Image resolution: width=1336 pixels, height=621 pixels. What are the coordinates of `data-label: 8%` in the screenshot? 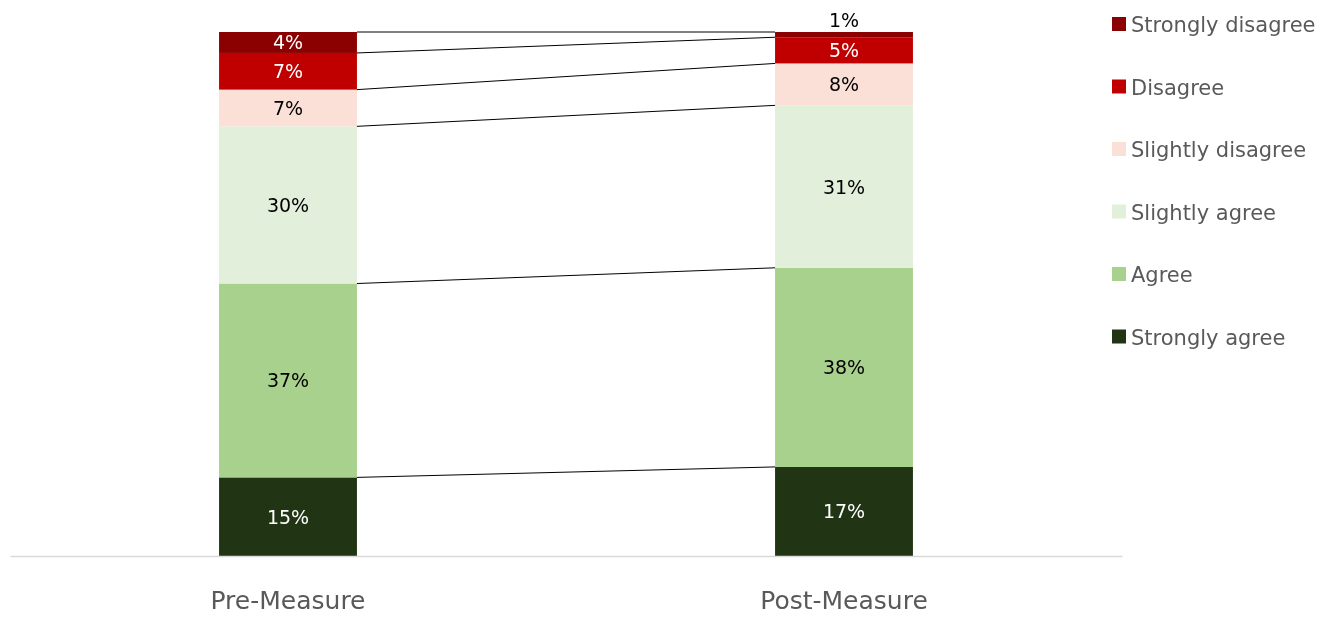 It's located at (844, 84).